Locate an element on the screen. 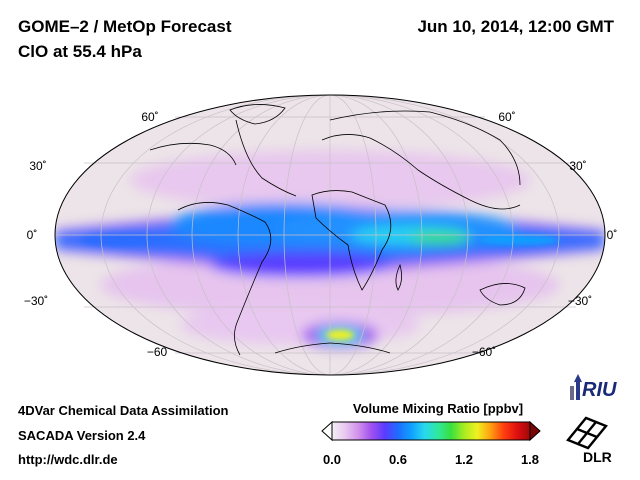 This screenshot has height=480, width=640. riu-logo: RIU is located at coordinates (593, 387).